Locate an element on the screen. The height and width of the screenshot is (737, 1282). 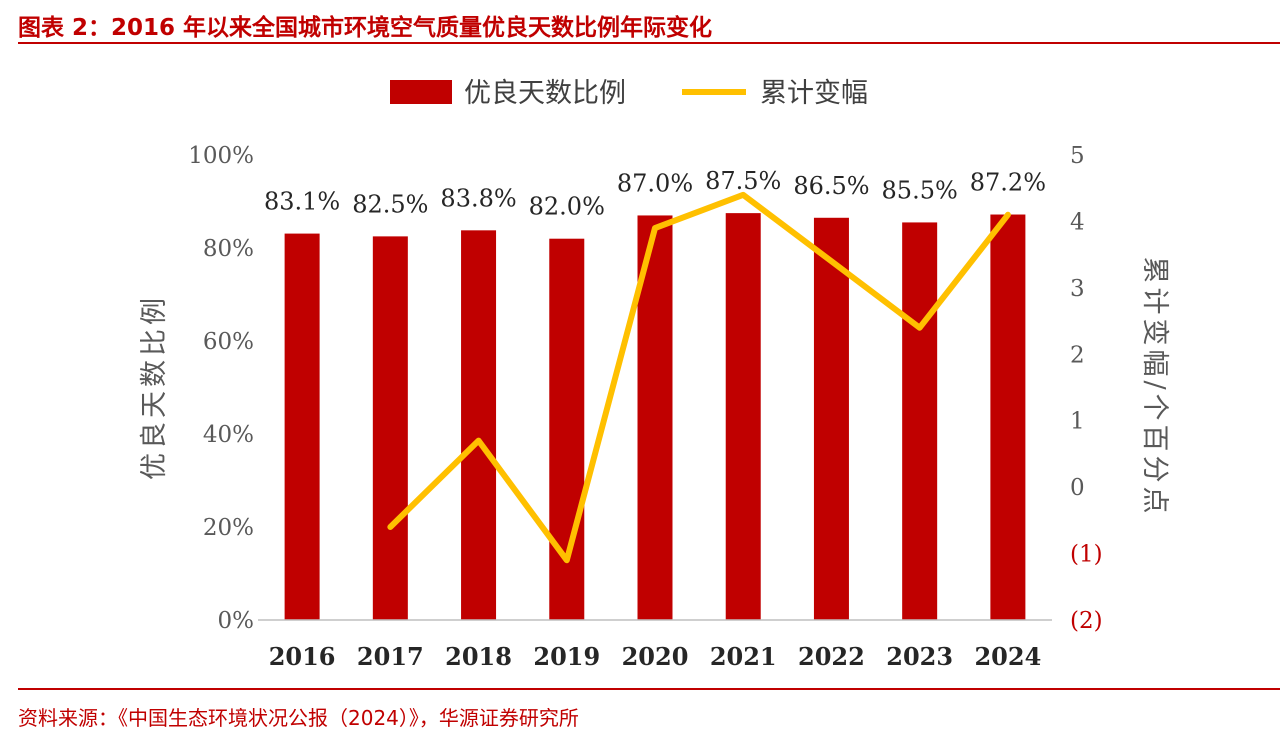
y-left-tick-label: 40% is located at coordinates (228, 435).